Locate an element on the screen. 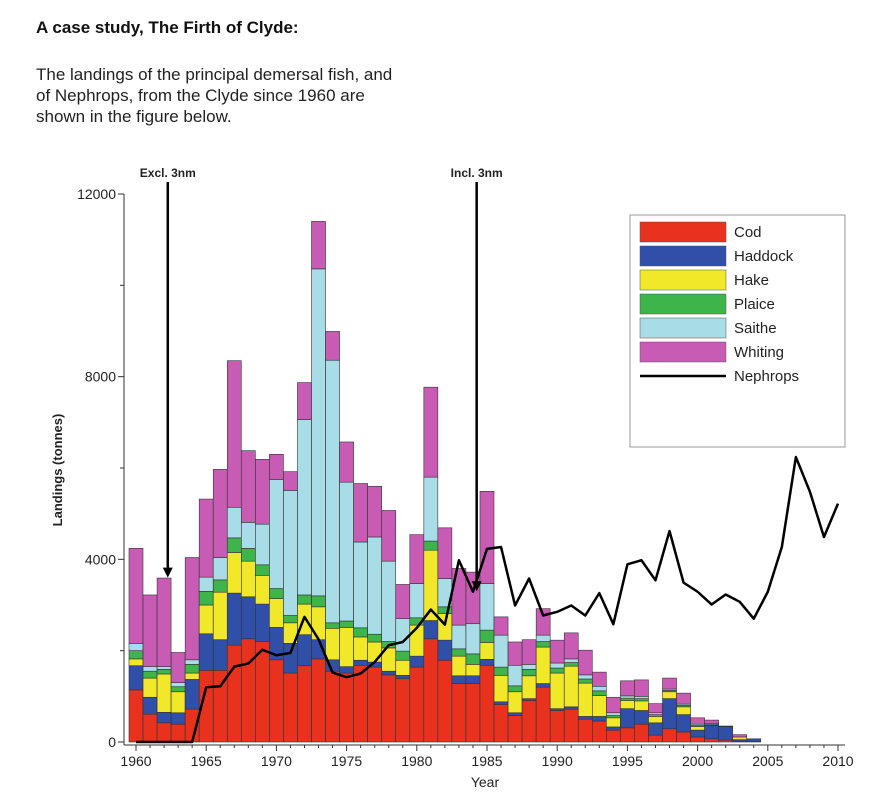 The width and height of the screenshot is (881, 805). bar-saithe-1981 is located at coordinates (431, 509).